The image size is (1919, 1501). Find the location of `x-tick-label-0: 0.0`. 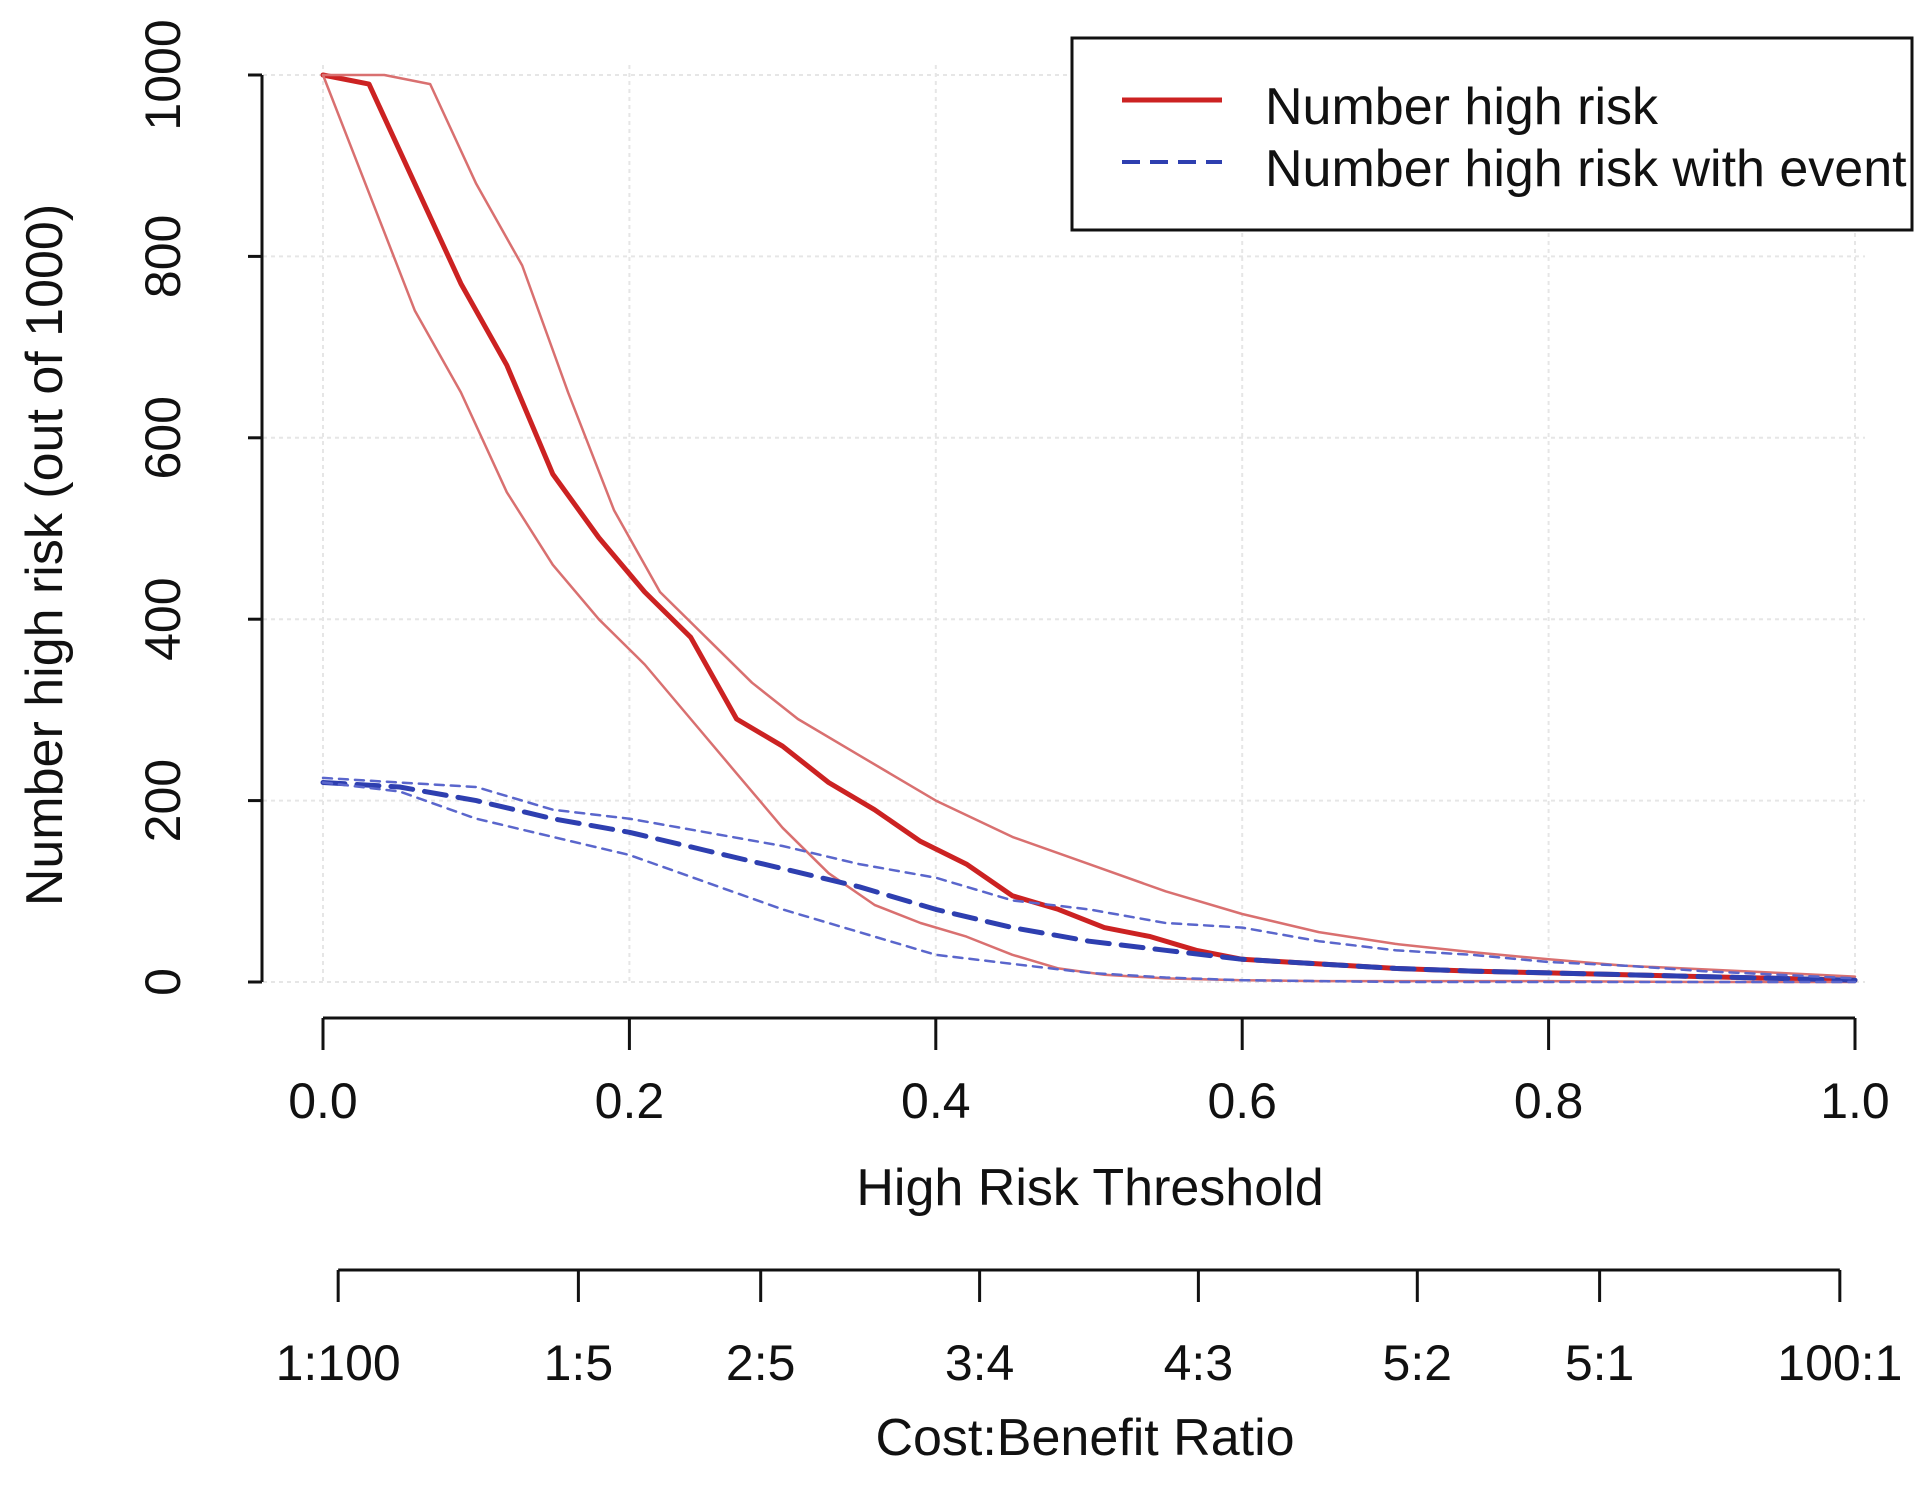

x-tick-label-0: 0.0 is located at coordinates (323, 1101).